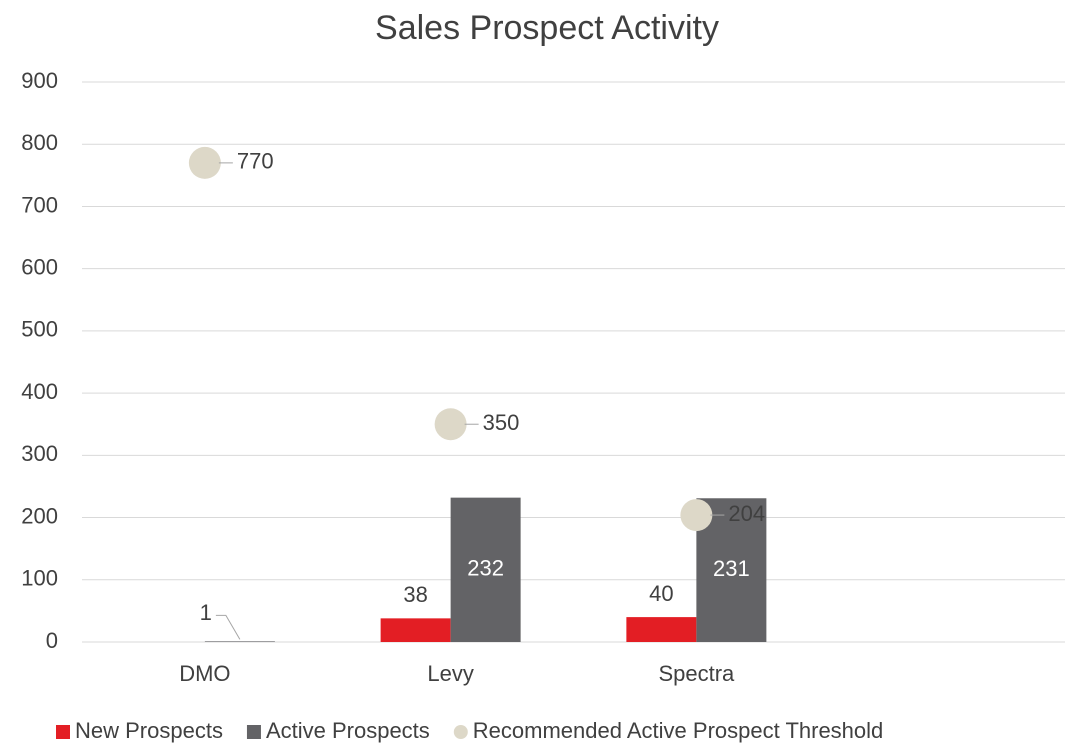 Image resolution: width=1072 pixels, height=746 pixels. Describe the element at coordinates (731, 568) in the screenshot. I see `data-label: 231` at that location.